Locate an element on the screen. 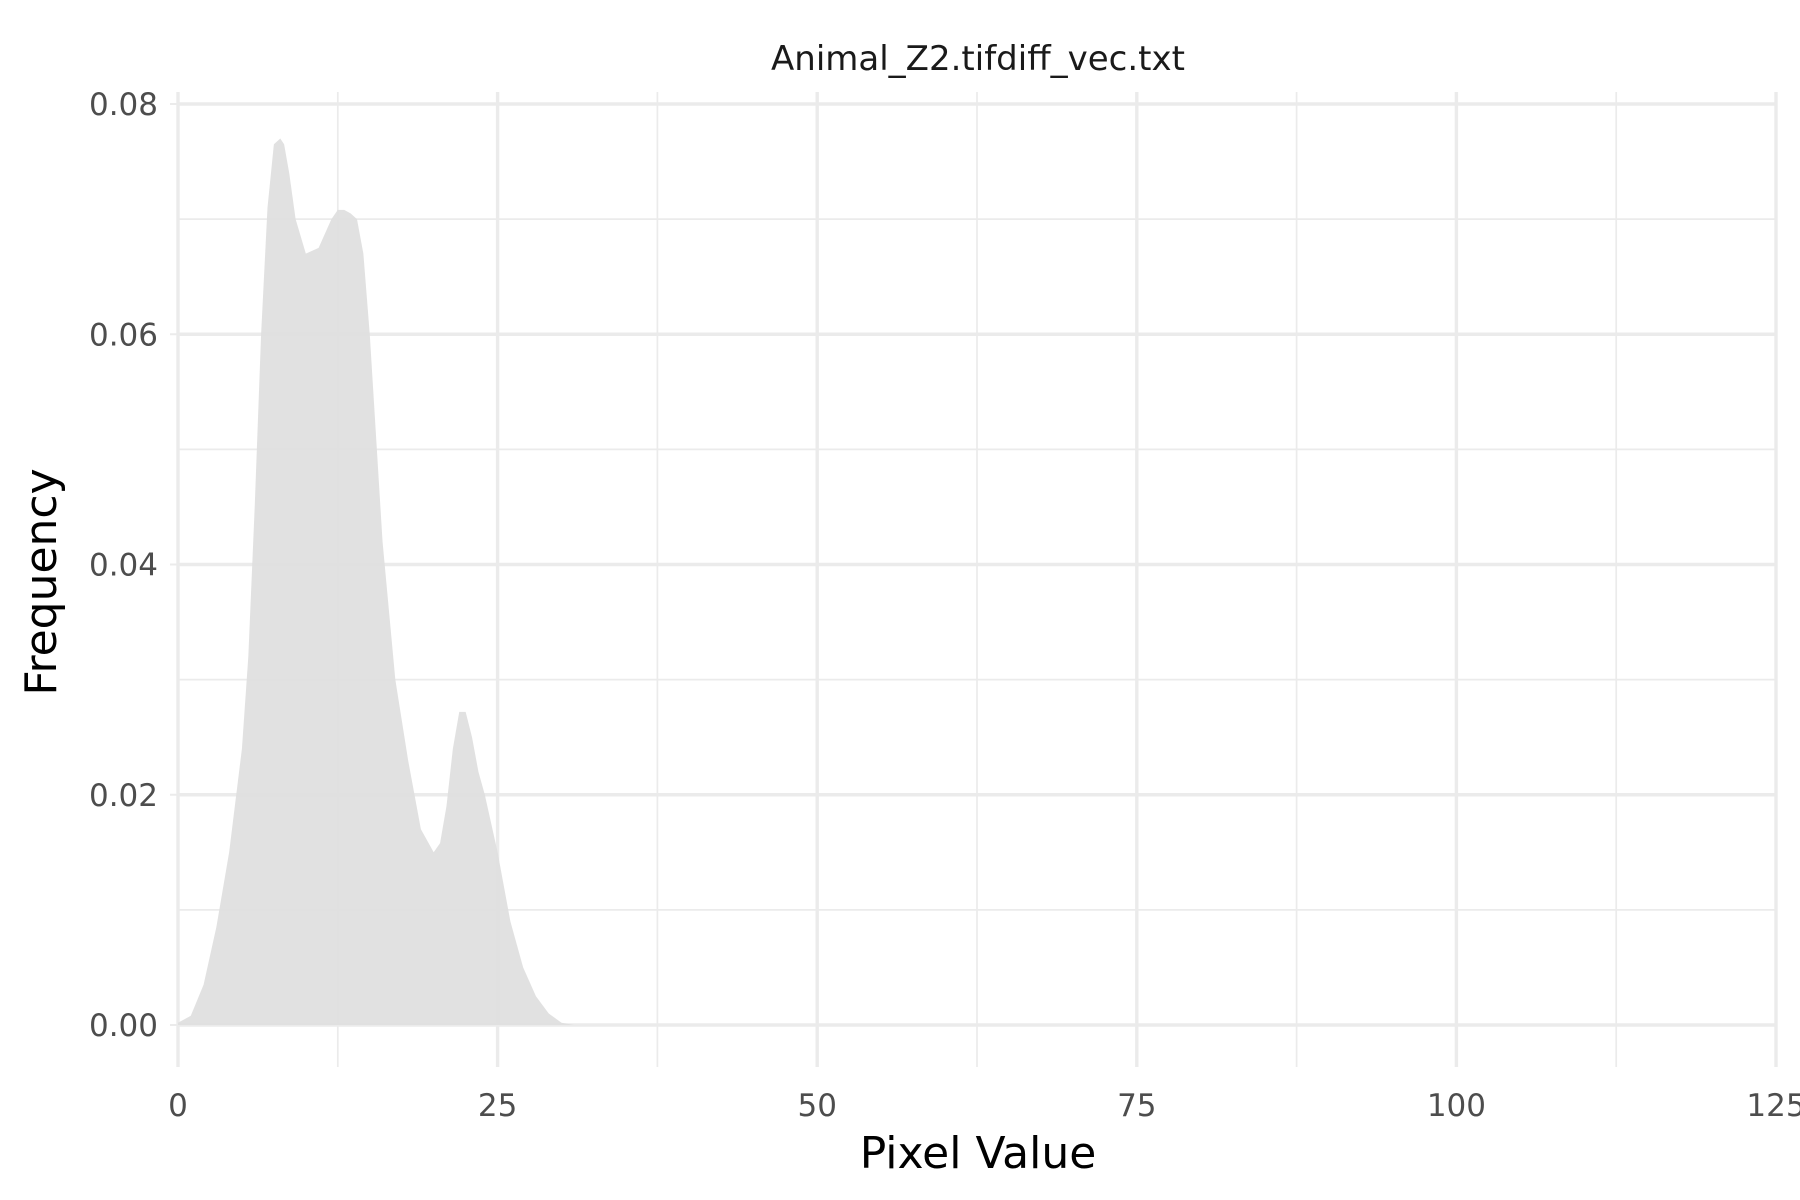 The image size is (1800, 1200). chart-title: Animal_Z2.tifdiff_vec.txt is located at coordinates (978, 59).